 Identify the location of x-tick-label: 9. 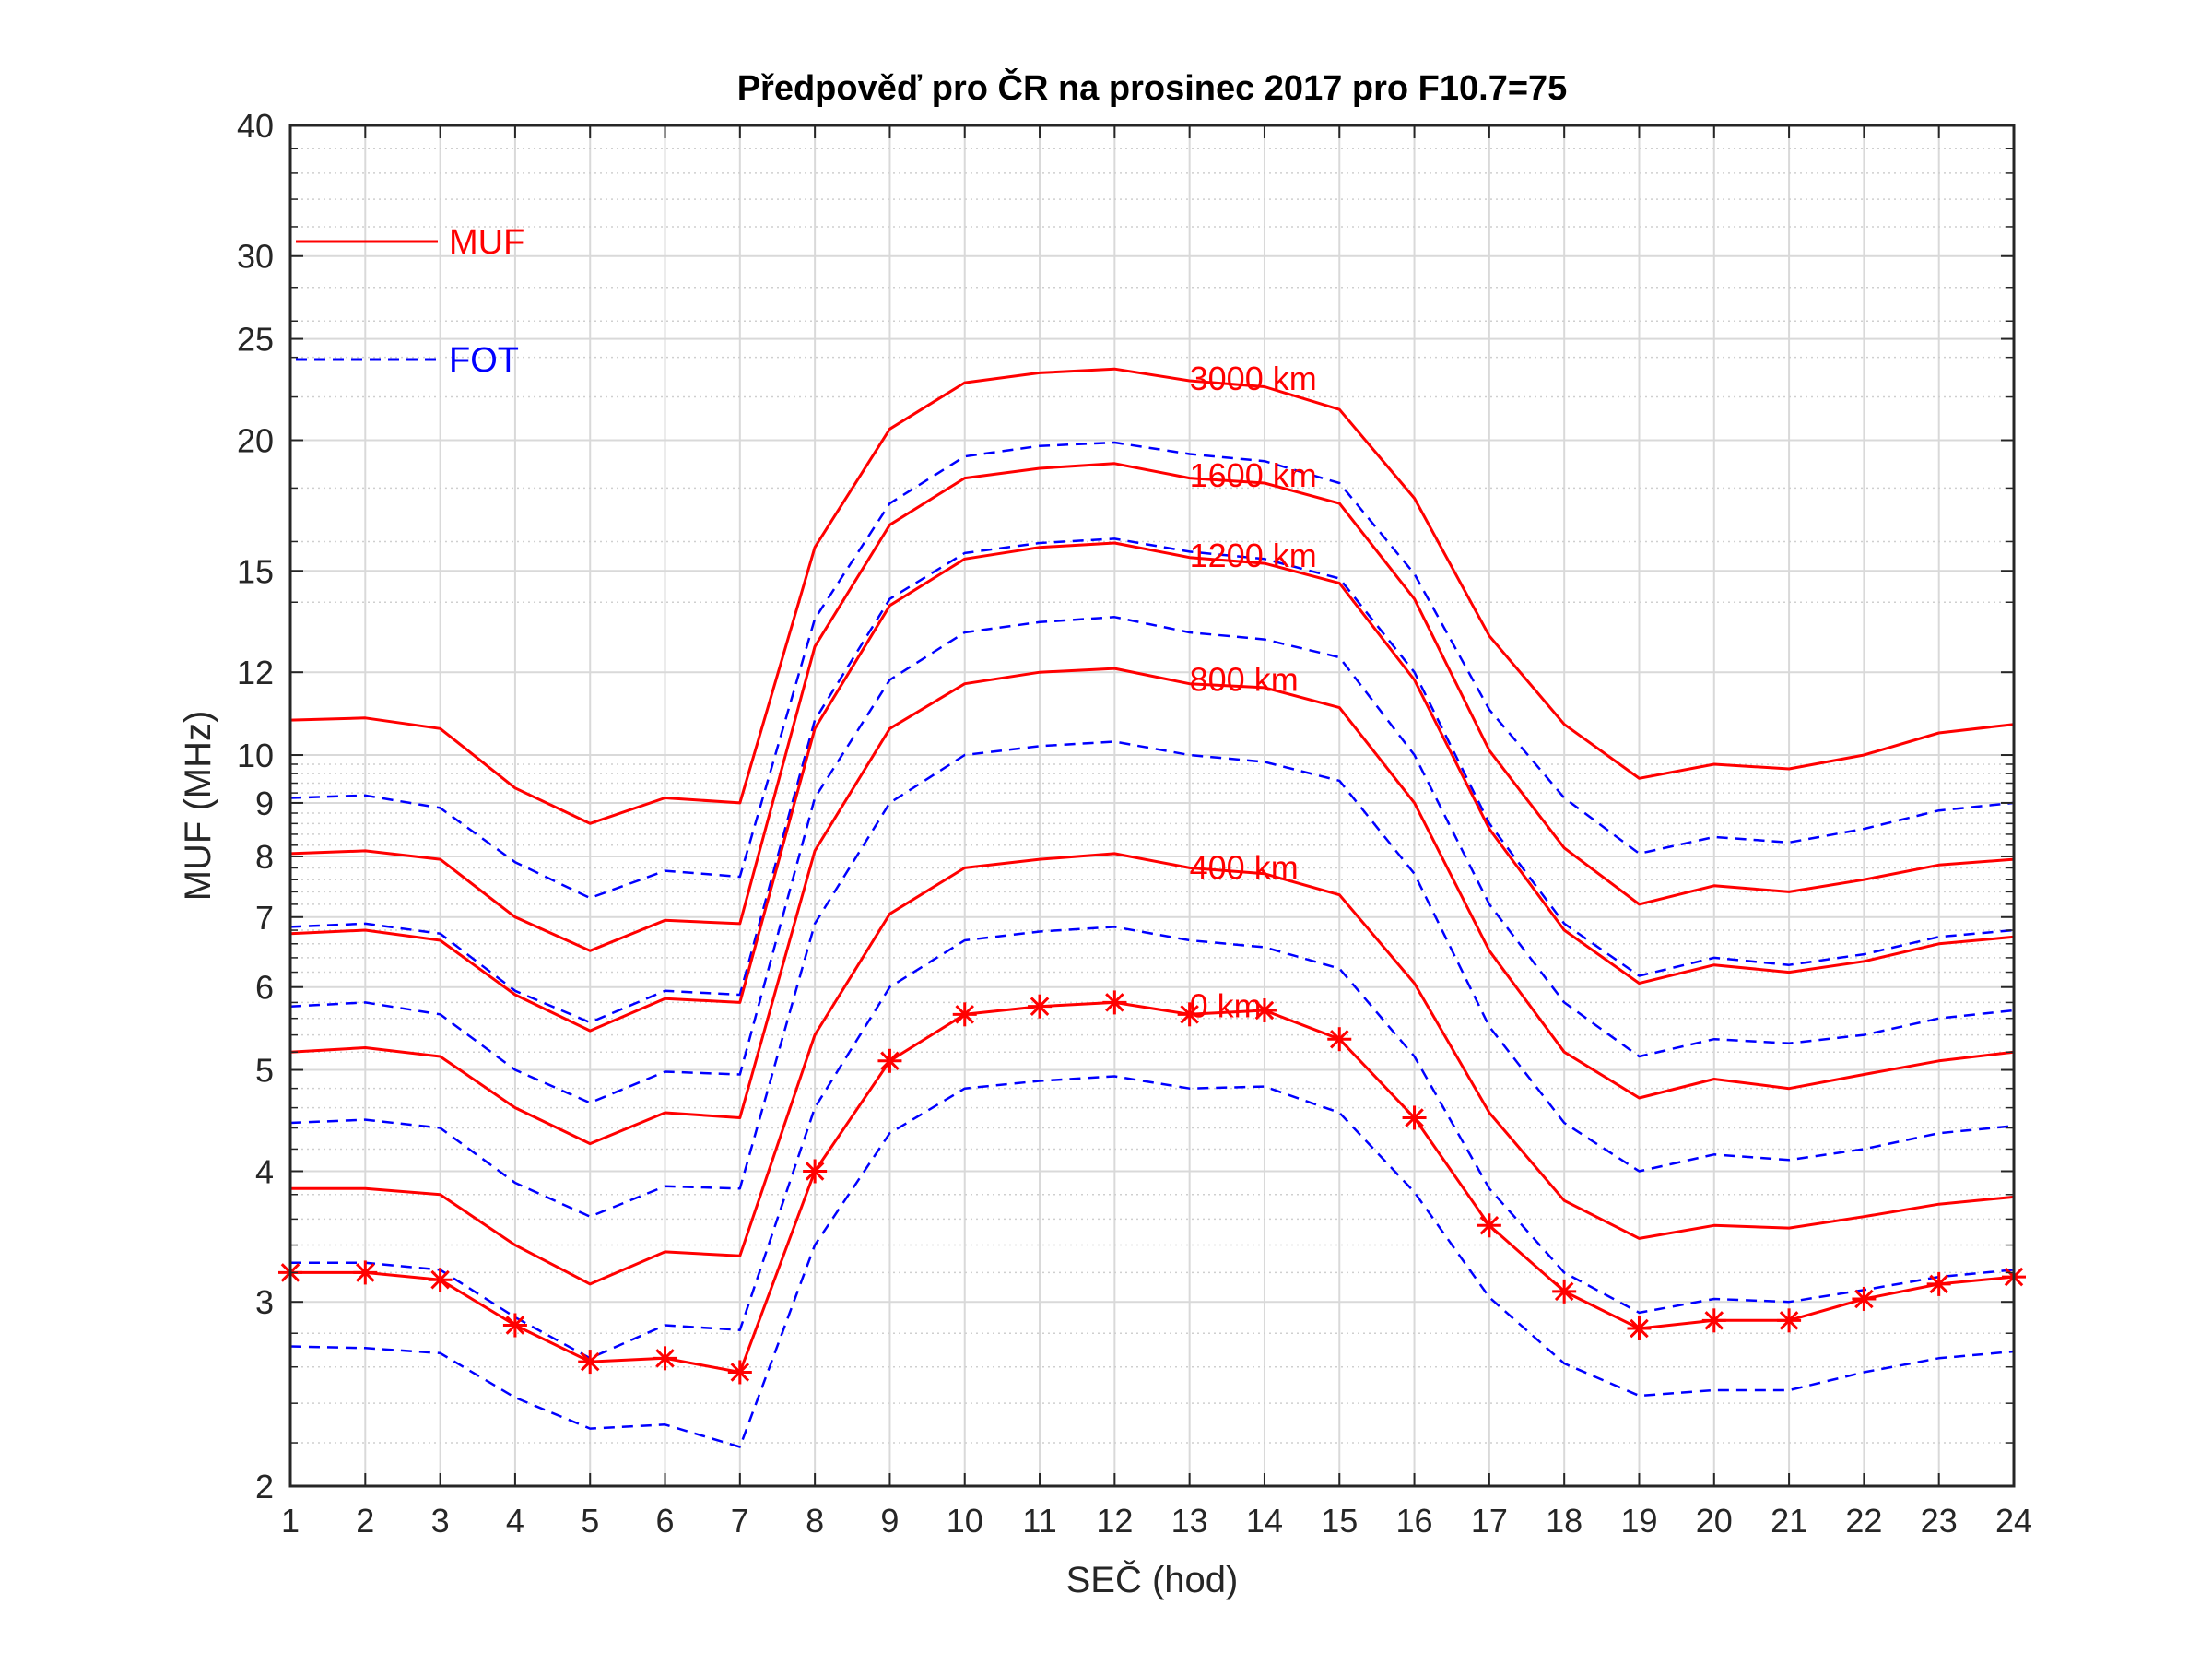
(889, 1521).